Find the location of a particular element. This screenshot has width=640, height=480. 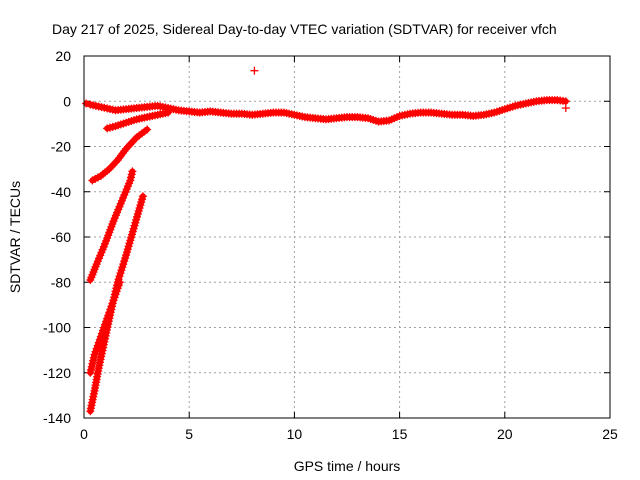

x-tick-label: 0 is located at coordinates (84, 434).